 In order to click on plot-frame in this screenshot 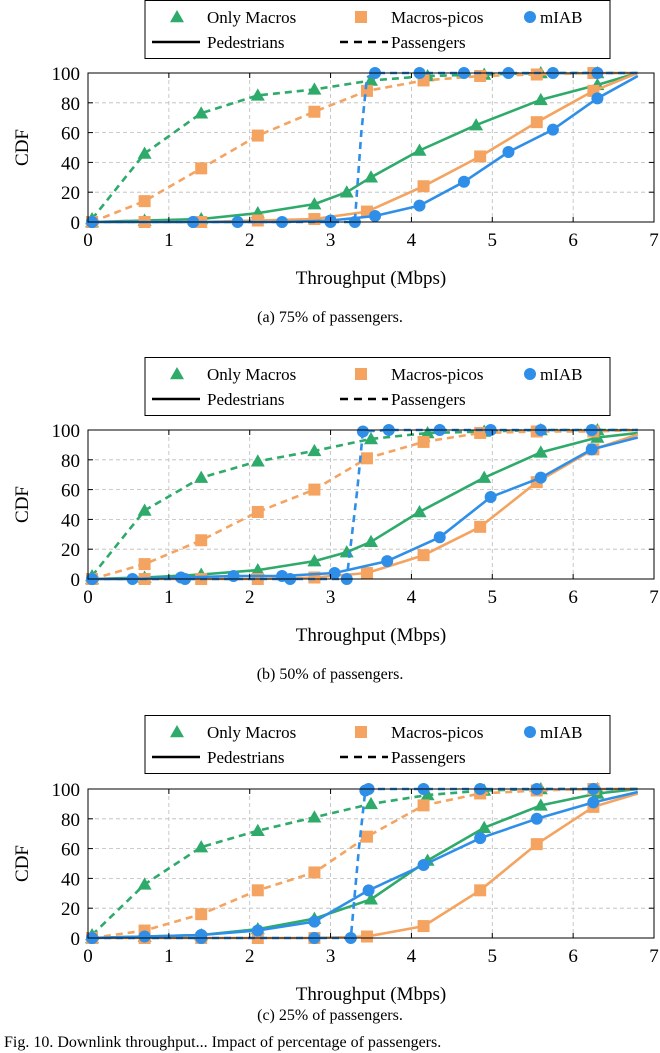, I will do `click(371, 504)`.